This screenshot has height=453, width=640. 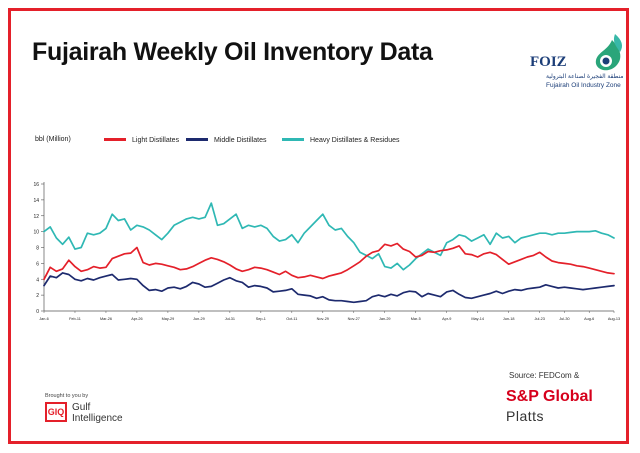 I want to click on x-tick-label: Aug-13, so click(x=614, y=319).